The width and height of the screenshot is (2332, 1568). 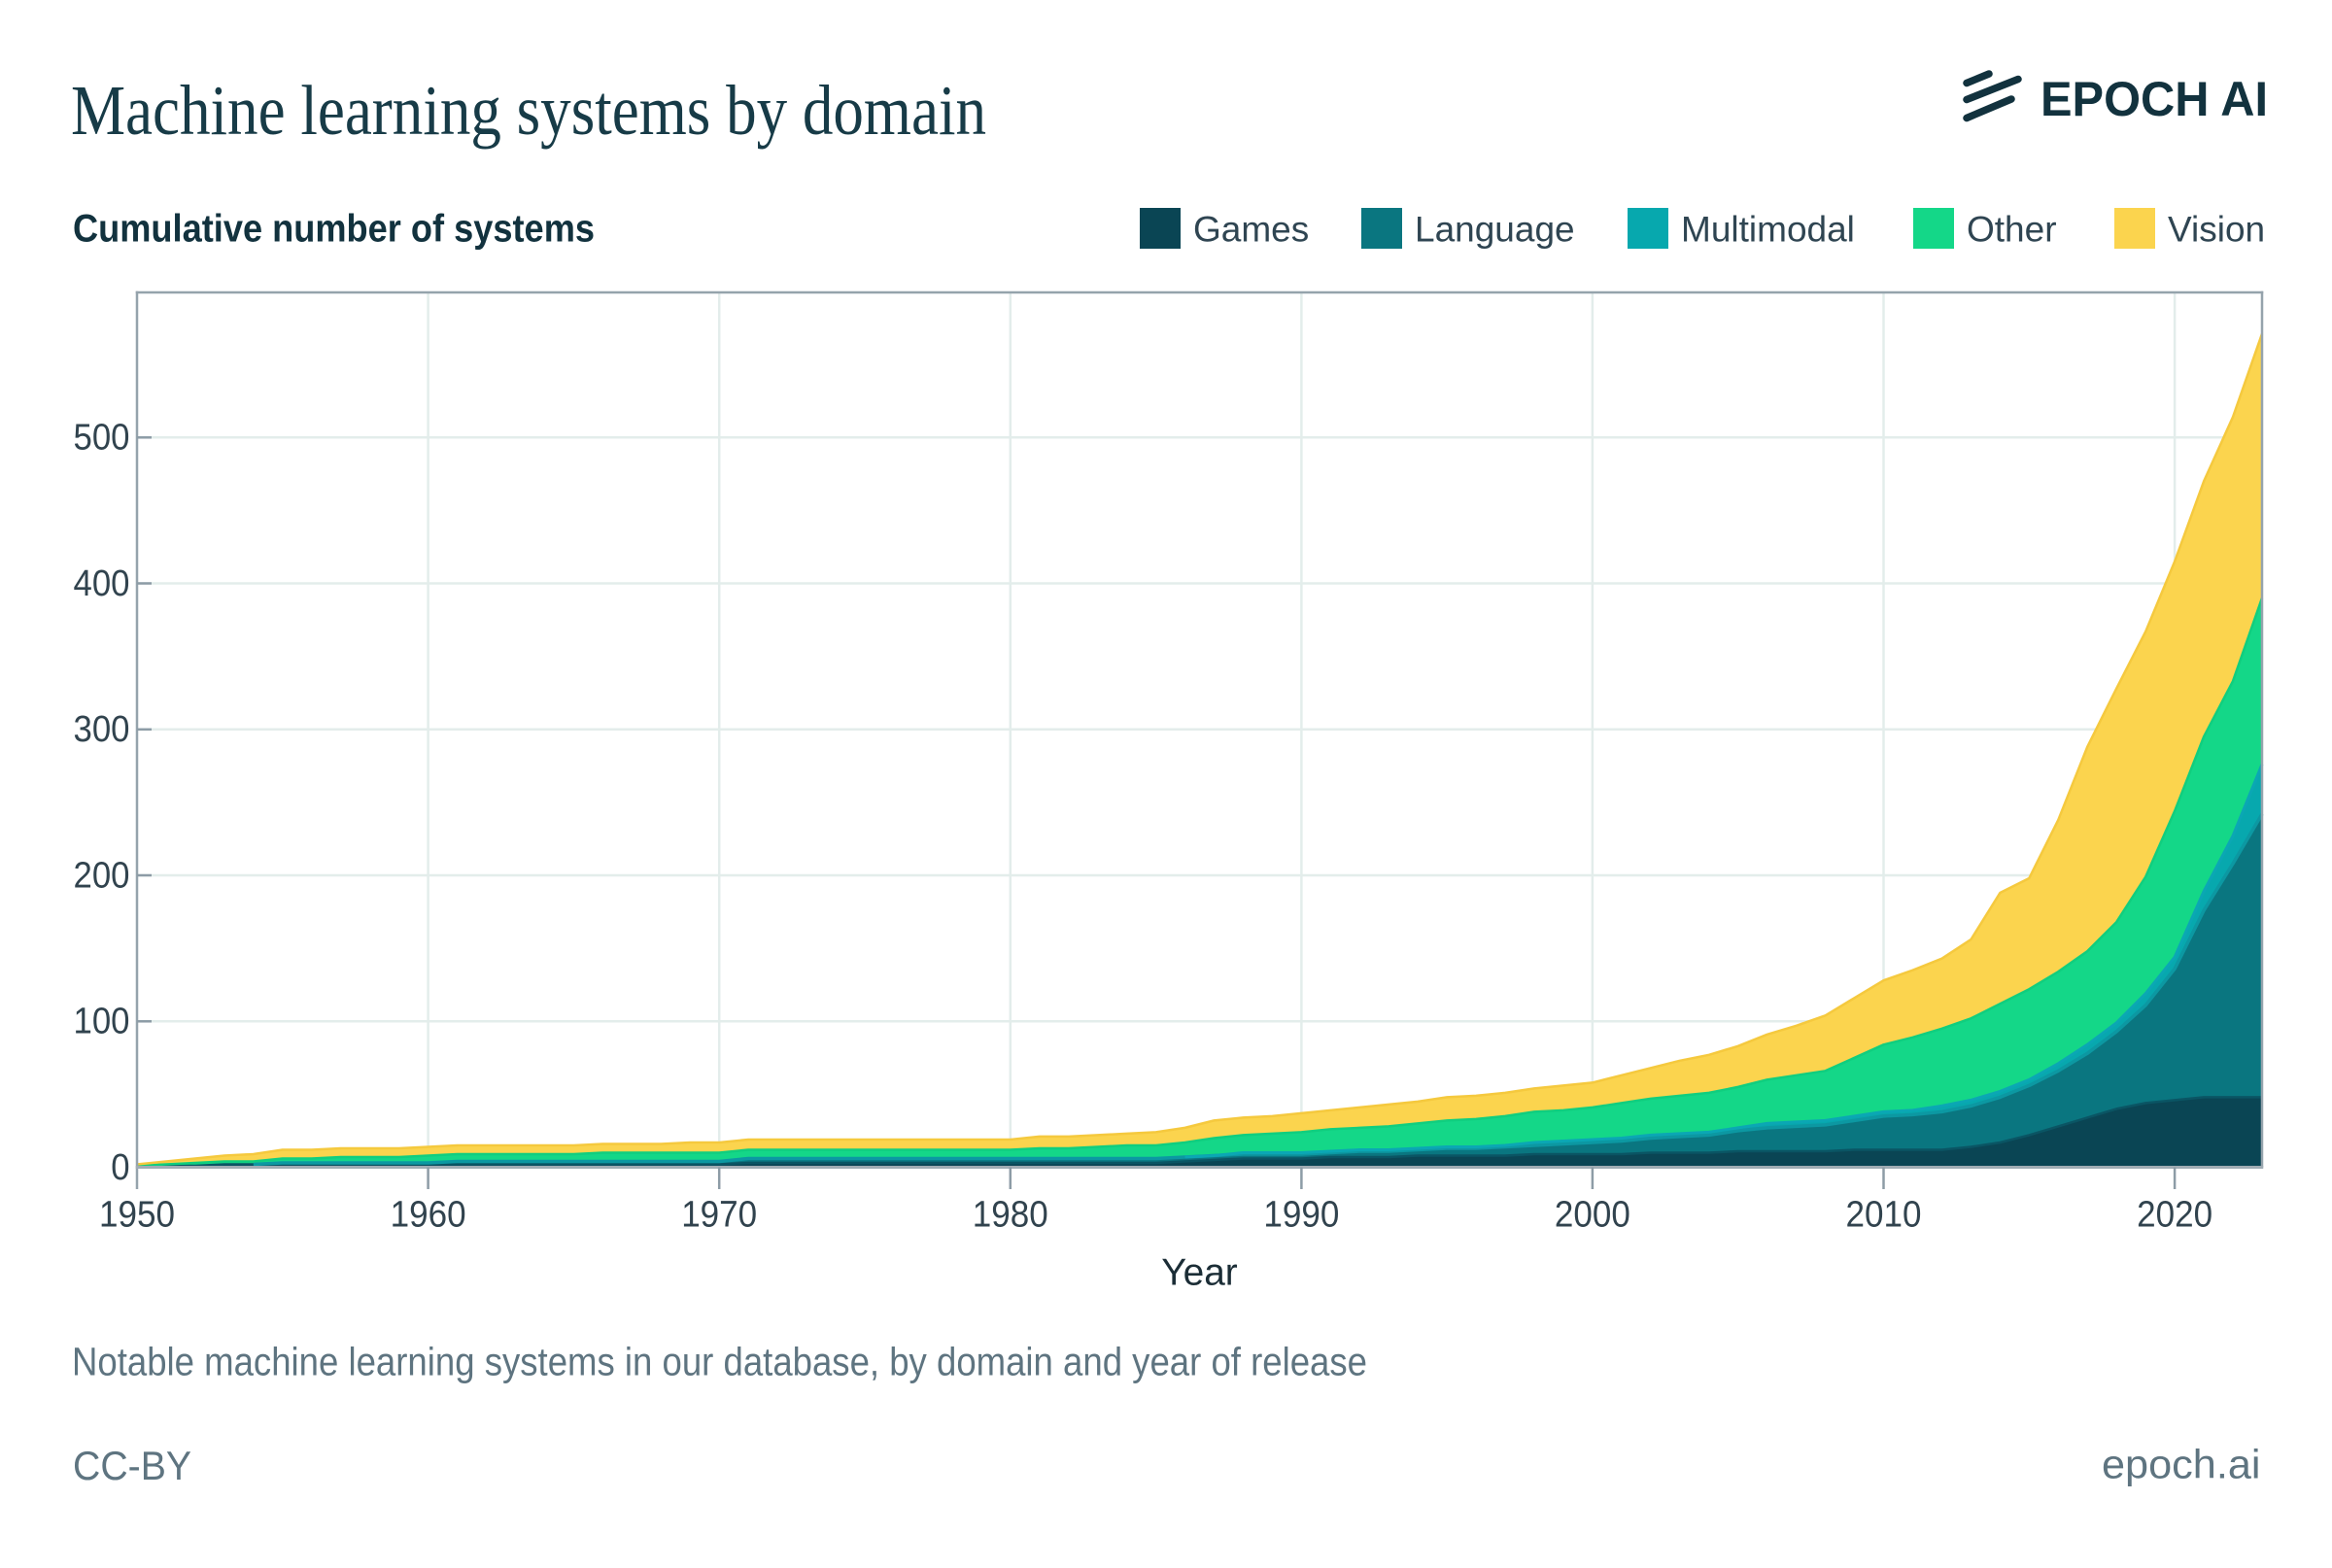 I want to click on svg-text: Vision, so click(x=2216, y=230).